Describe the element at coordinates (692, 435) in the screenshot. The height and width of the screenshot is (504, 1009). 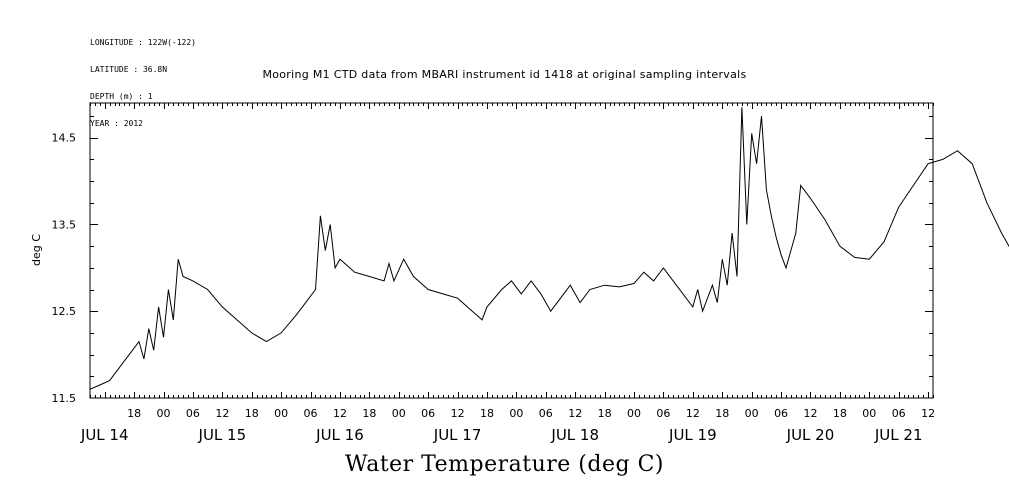
I see `x-day-label: JUL 19` at that location.